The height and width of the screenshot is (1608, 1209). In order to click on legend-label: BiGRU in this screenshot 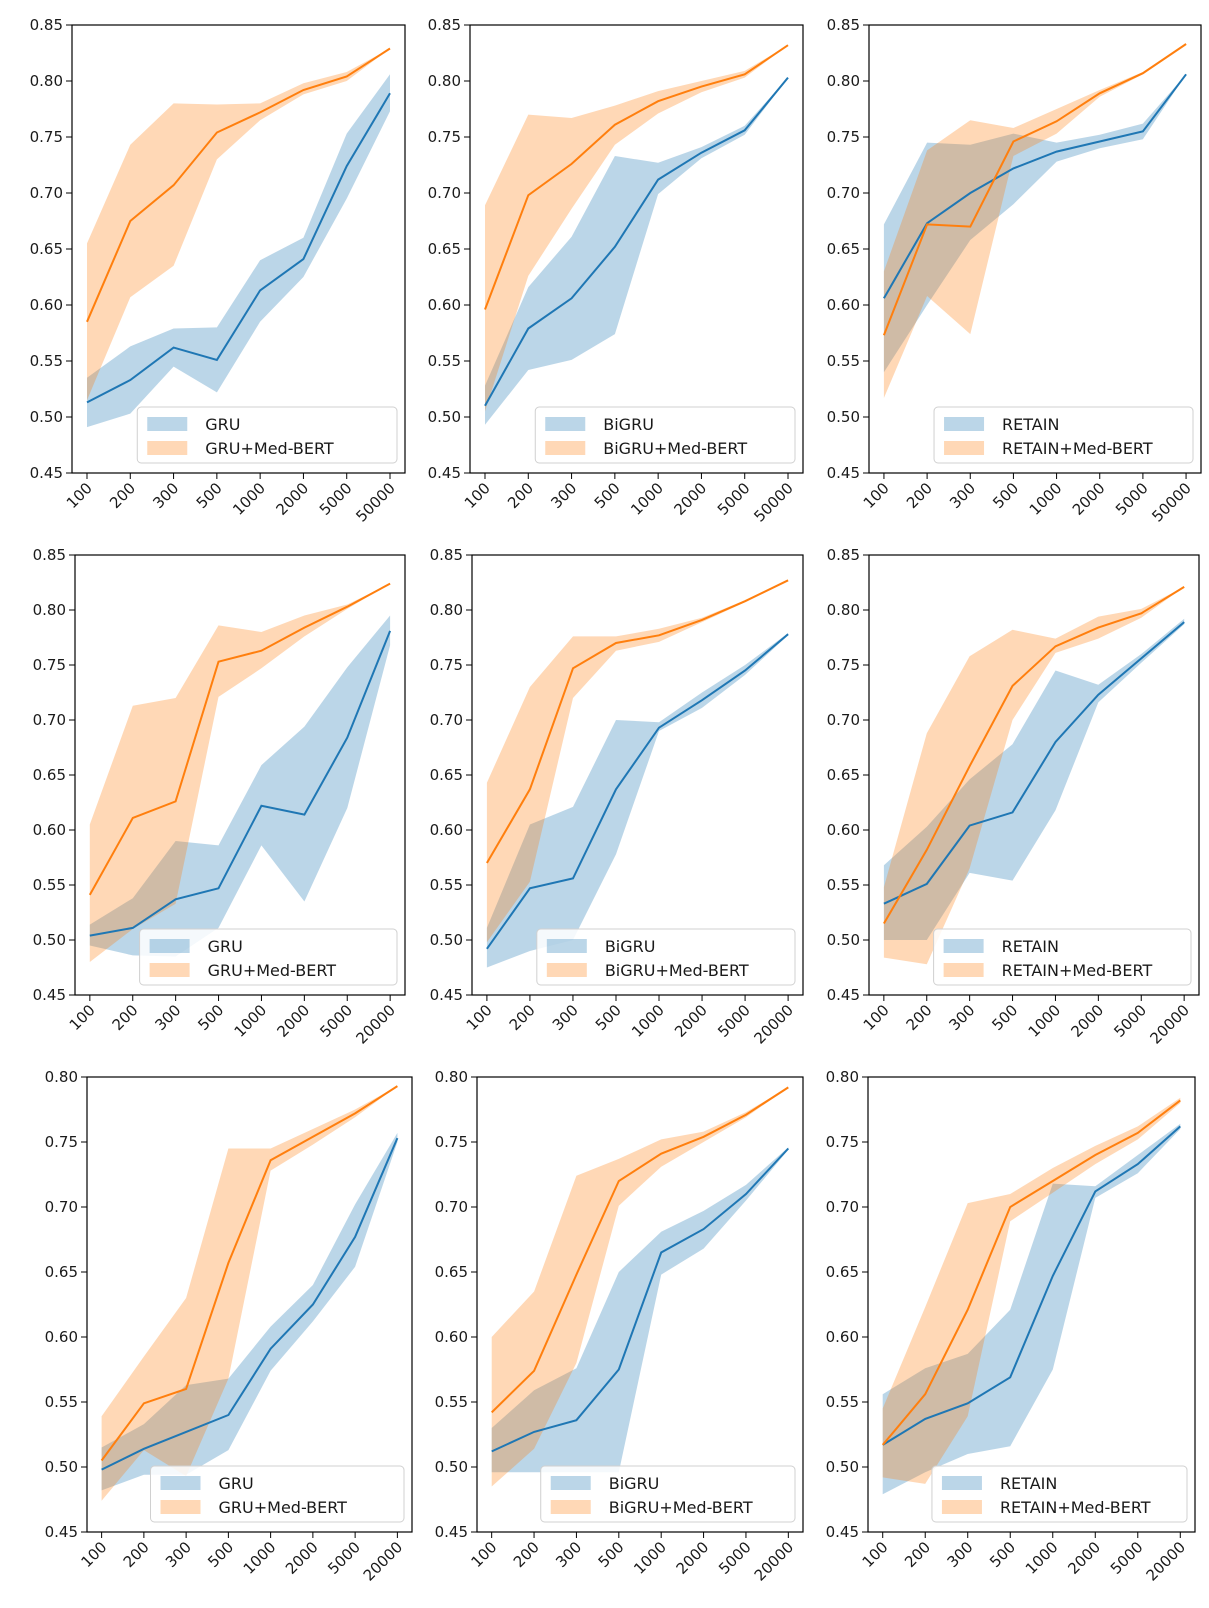, I will do `click(634, 1483)`.